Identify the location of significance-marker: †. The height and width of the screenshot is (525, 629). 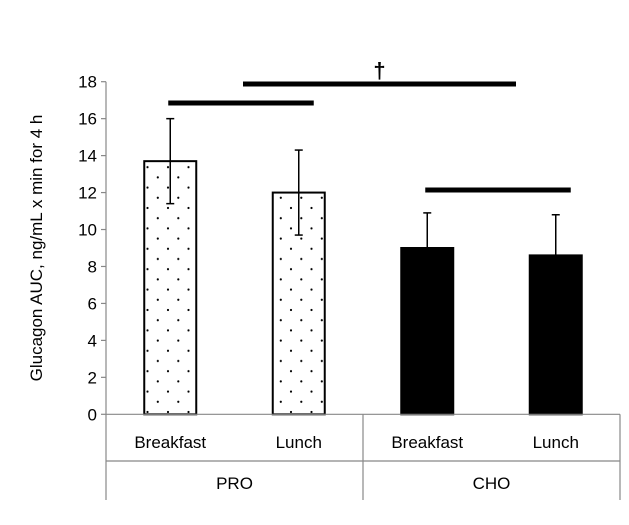
(379, 70).